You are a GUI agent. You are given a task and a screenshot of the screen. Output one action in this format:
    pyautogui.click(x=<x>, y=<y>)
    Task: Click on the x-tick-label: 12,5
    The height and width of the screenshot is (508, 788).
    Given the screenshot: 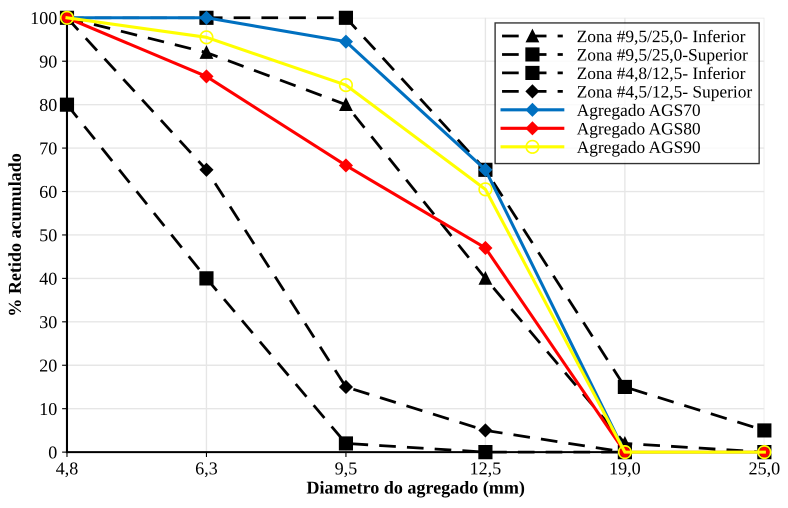 What is the action you would take?
    pyautogui.click(x=485, y=470)
    